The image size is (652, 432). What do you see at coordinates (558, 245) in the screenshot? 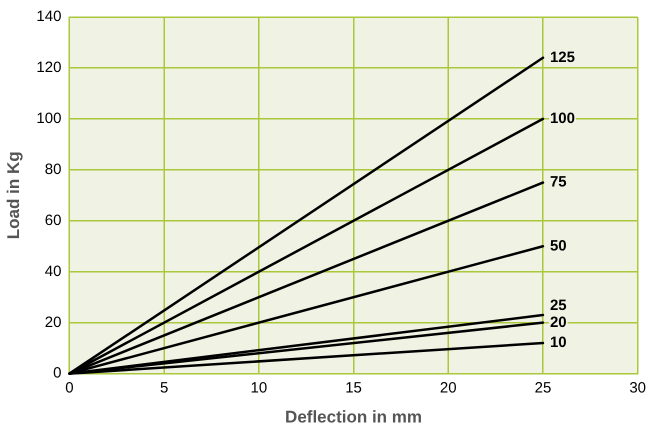
I see `series-label: 50` at bounding box center [558, 245].